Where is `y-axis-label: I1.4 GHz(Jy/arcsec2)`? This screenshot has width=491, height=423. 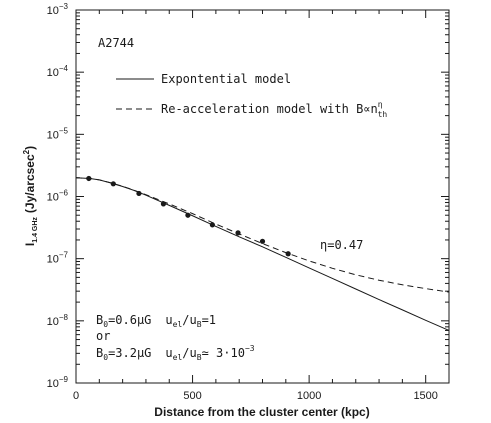 y-axis-label: I1.4 GHz(Jy/arcsec2) is located at coordinates (30, 196).